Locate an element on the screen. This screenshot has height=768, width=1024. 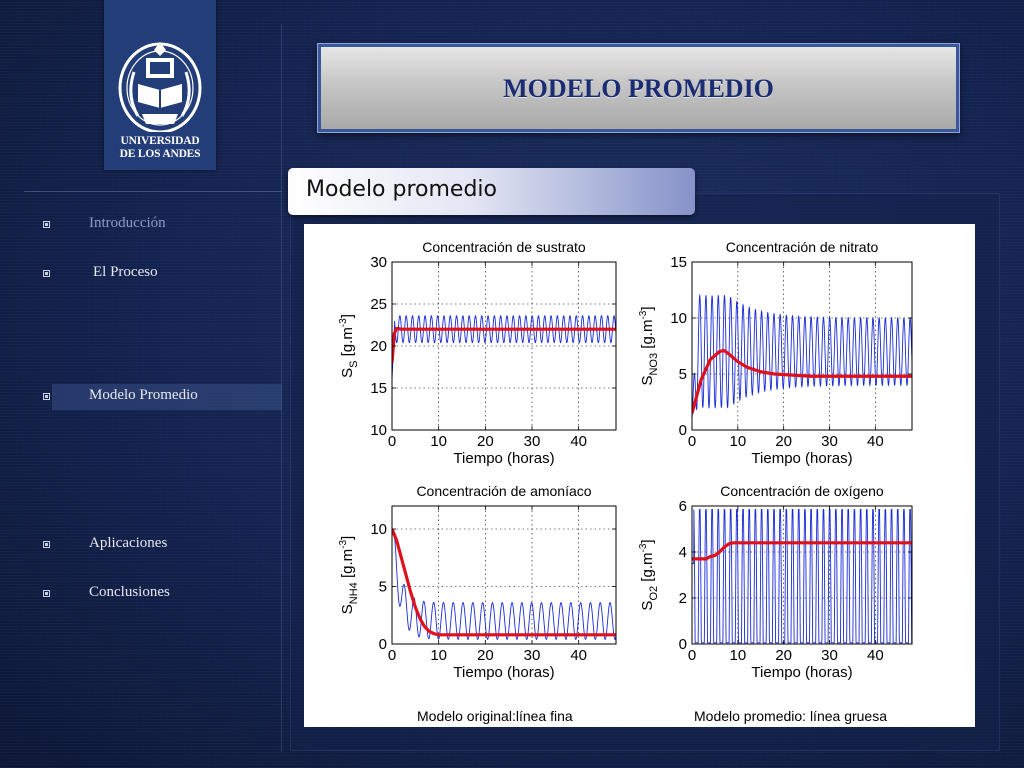
y-tick-label: 30 is located at coordinates (378, 262).